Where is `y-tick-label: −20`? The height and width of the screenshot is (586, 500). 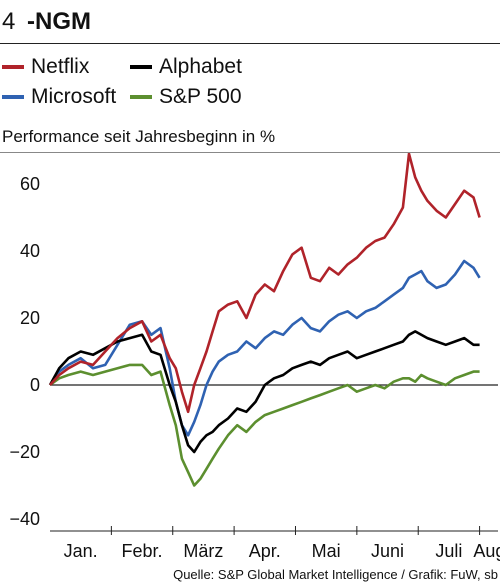 y-tick-label: −20 is located at coordinates (24, 452).